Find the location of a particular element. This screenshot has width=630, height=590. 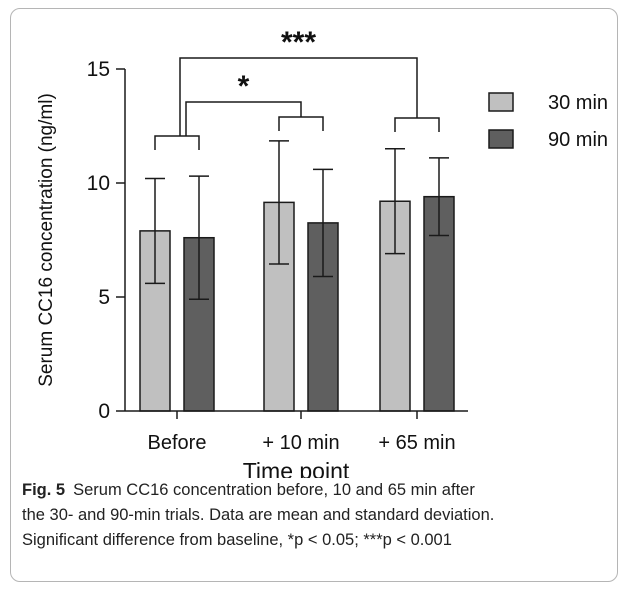

y-axis-label: Serum CC16 concentration (ng/ml) is located at coordinates (46, 240).